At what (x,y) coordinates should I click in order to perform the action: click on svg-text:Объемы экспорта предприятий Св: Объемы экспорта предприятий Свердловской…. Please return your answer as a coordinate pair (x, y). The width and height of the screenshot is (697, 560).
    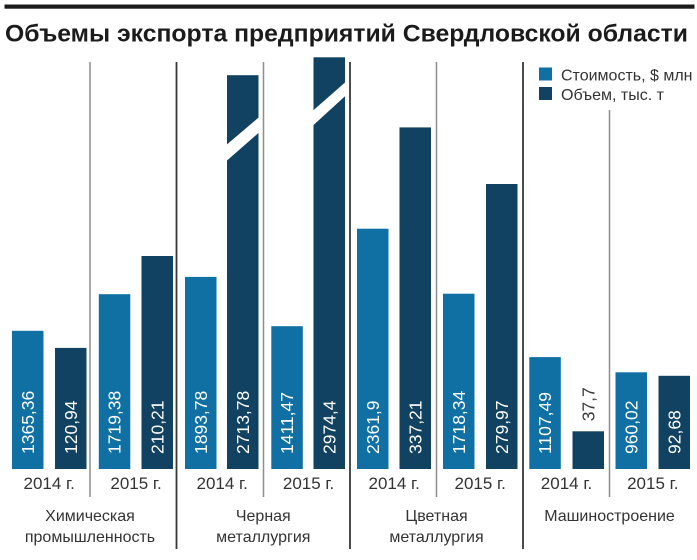
    Looking at the image, I should click on (346, 34).